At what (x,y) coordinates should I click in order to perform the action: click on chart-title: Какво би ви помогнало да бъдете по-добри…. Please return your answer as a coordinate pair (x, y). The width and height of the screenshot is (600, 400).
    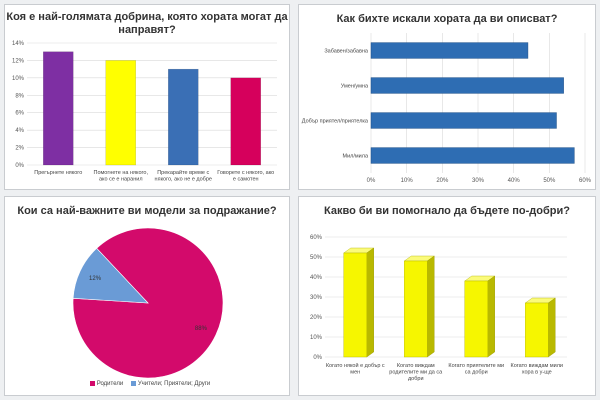
    Looking at the image, I should click on (446, 211).